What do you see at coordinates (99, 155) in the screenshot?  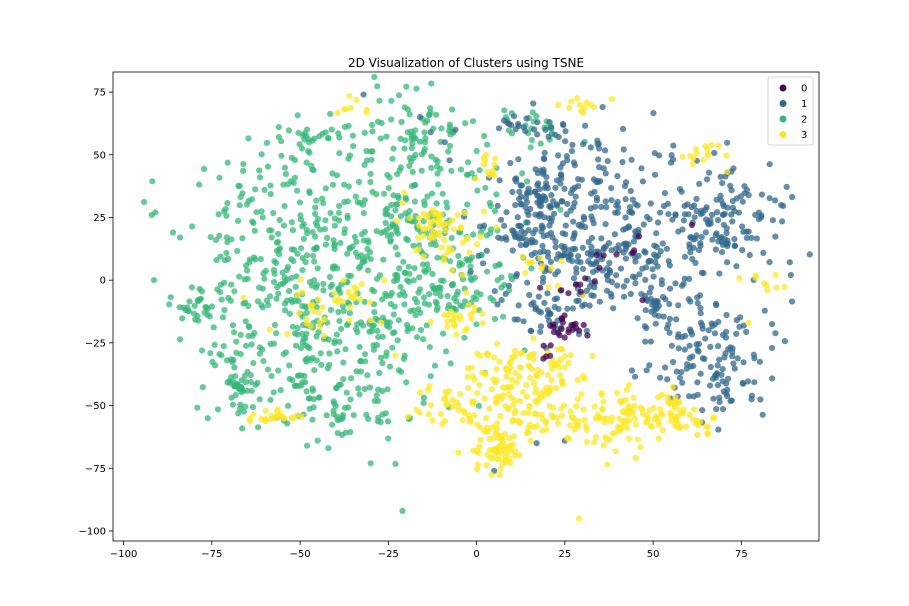 I see `y-tick-label: 50` at bounding box center [99, 155].